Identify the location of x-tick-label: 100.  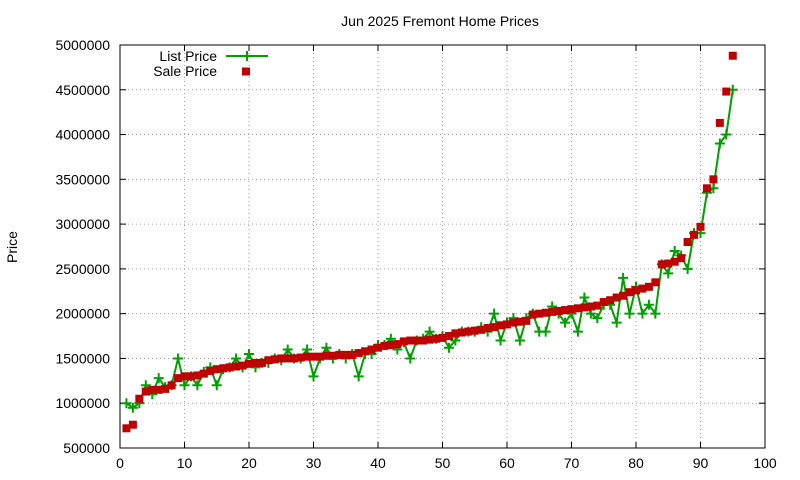
(765, 463).